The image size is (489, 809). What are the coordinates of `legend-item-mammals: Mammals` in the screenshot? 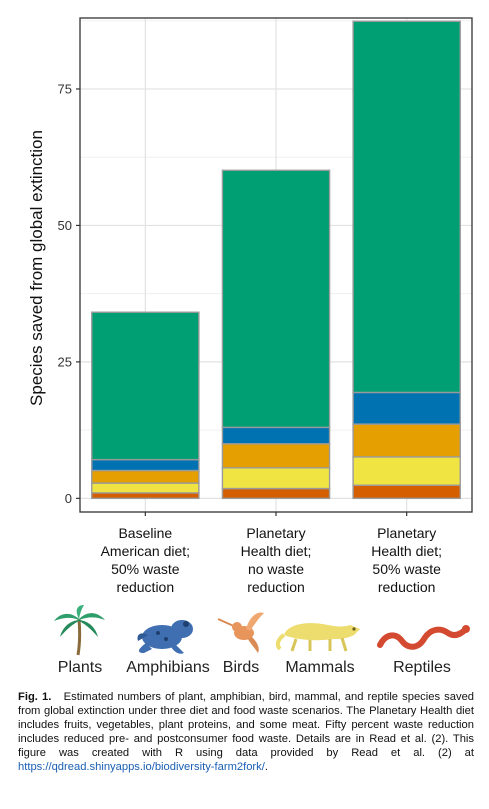 It's located at (320, 645).